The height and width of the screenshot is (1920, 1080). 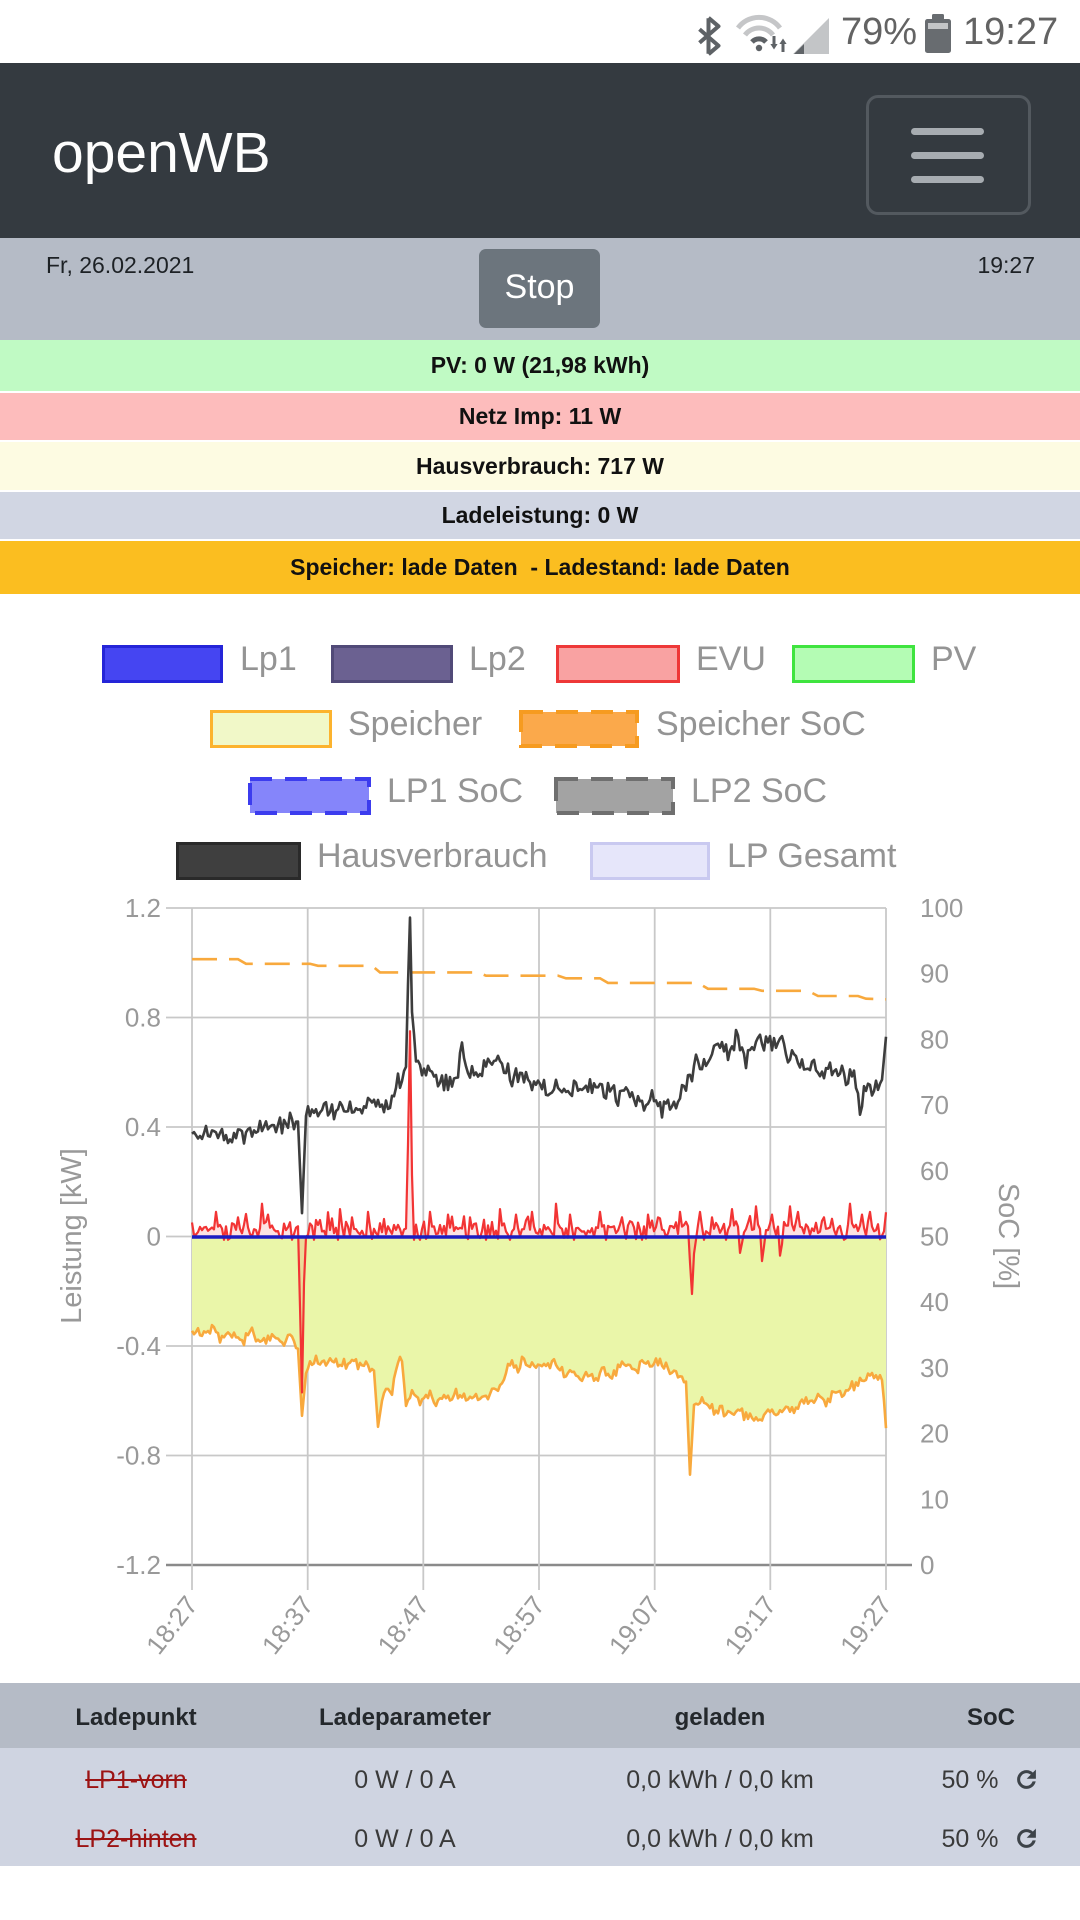 I want to click on svg-text: -1.2, so click(x=138, y=1565).